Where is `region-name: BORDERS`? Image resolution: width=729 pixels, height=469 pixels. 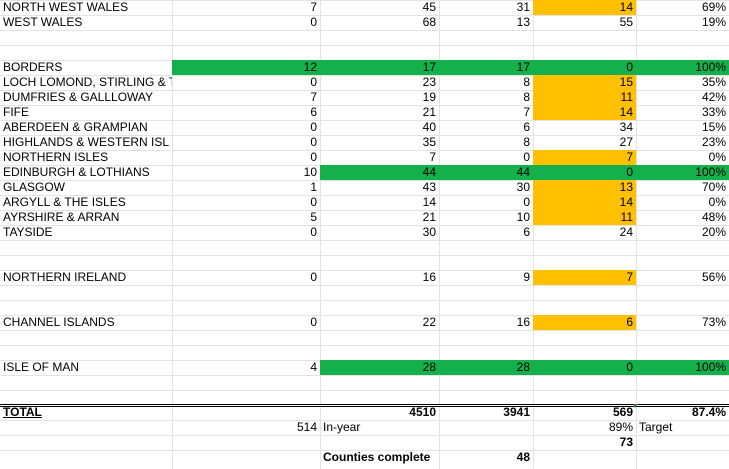 region-name: BORDERS is located at coordinates (33, 67).